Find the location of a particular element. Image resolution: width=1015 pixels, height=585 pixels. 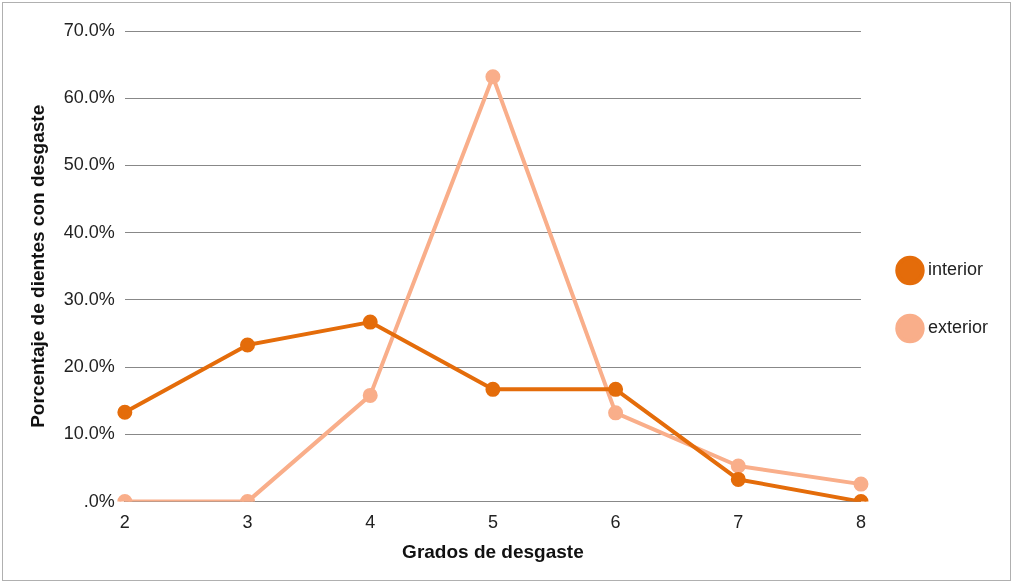

y-tick-label: .0% is located at coordinates (99, 500).